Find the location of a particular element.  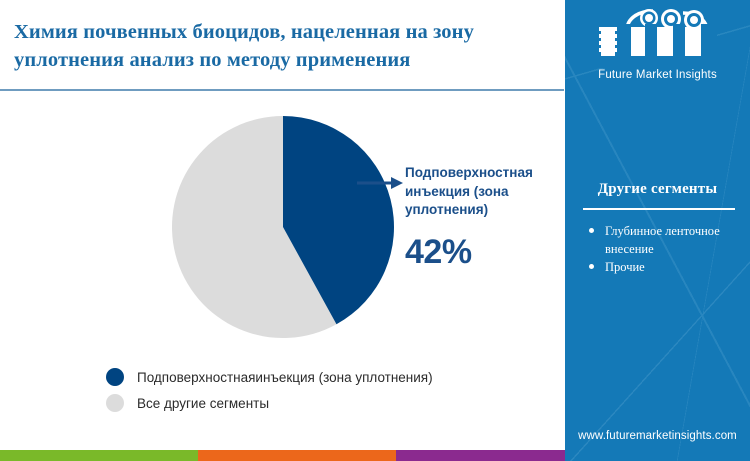

legend-item: Все другие сегменты is located at coordinates (316, 403).